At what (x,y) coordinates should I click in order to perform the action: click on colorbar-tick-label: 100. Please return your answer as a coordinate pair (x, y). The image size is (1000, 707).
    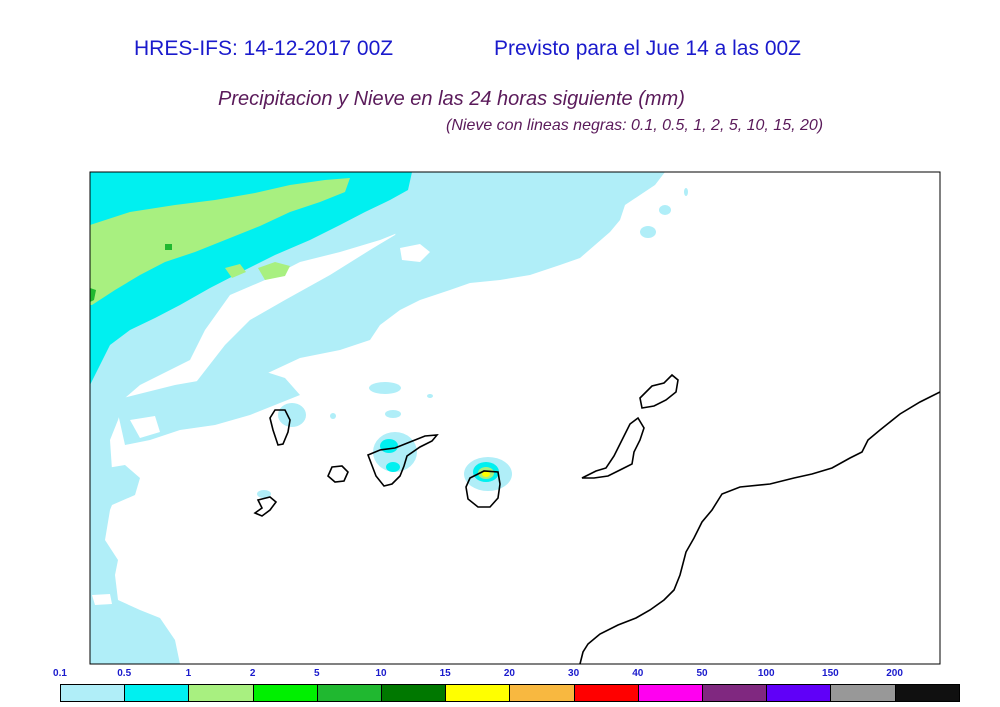
    Looking at the image, I should click on (766, 673).